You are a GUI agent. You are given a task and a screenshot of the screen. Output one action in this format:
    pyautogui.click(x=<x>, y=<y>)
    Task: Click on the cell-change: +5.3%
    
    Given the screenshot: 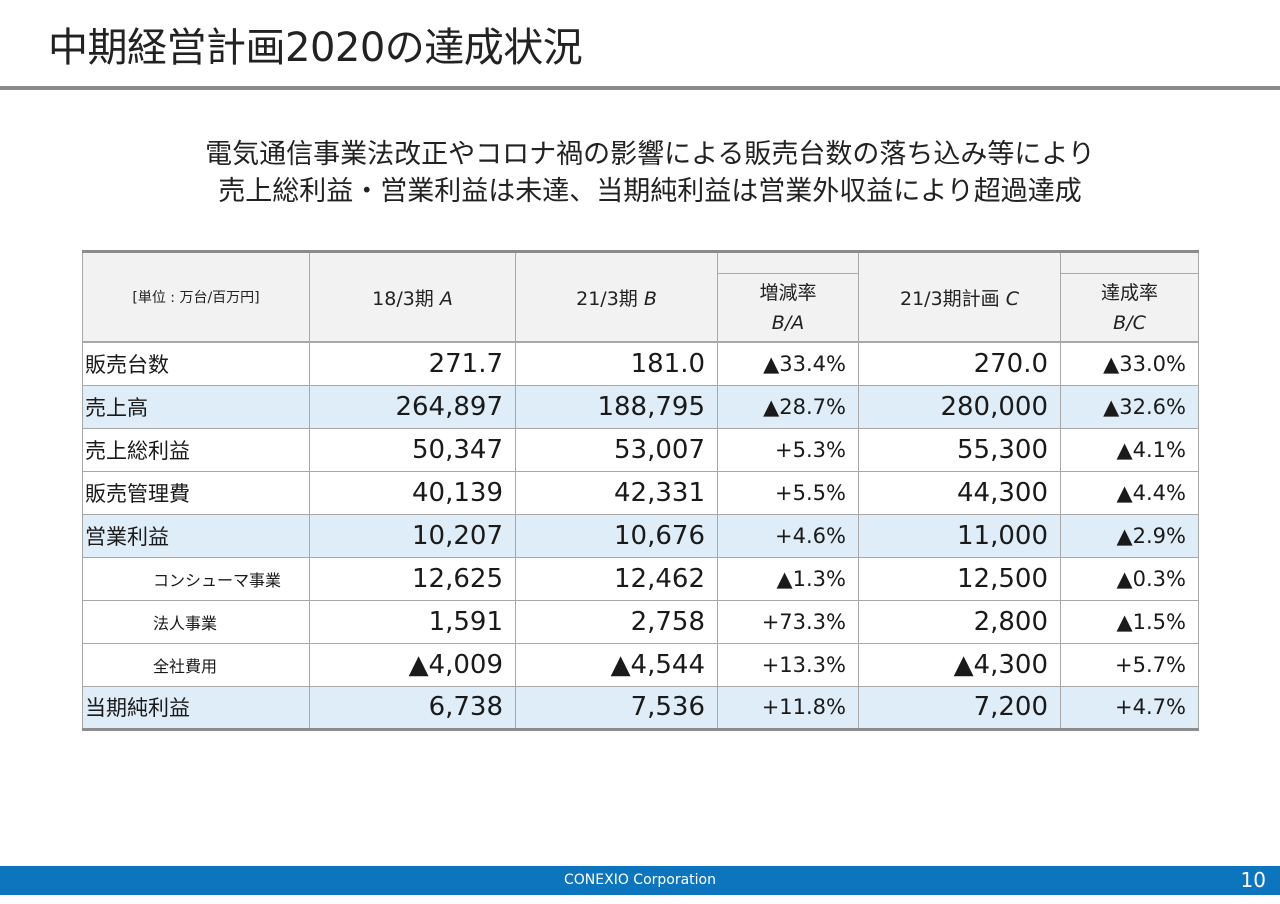 What is the action you would take?
    pyautogui.click(x=788, y=449)
    